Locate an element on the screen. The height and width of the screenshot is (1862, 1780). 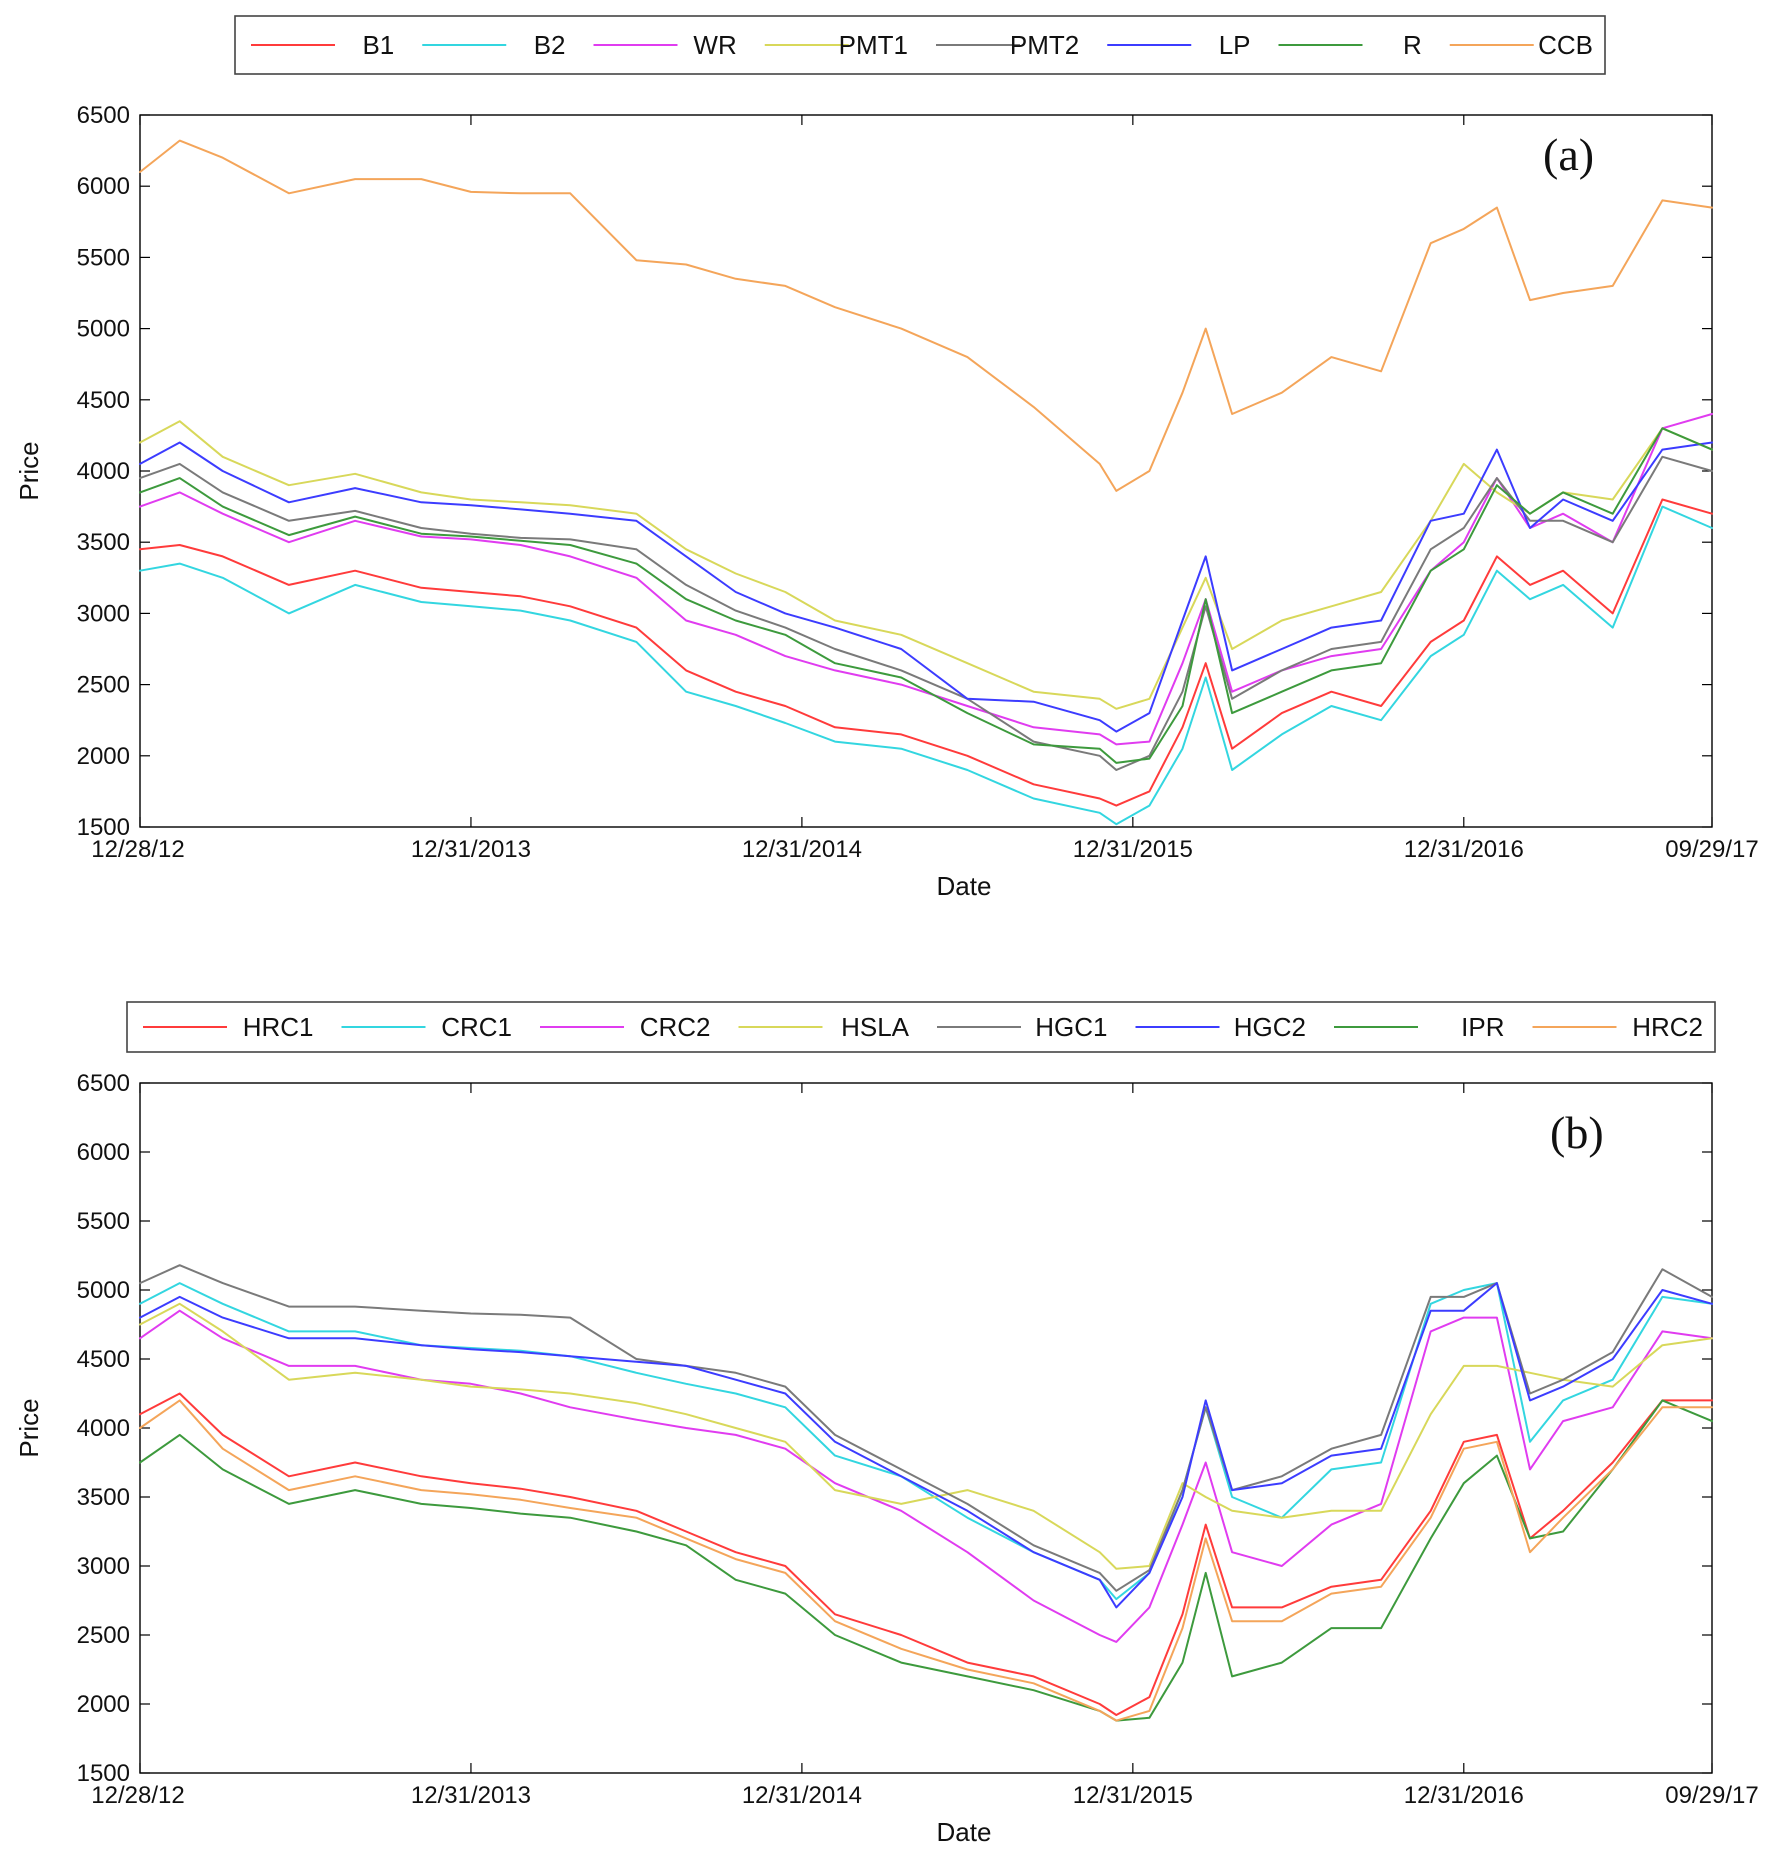
series-line-pmt1 is located at coordinates (926, 565).